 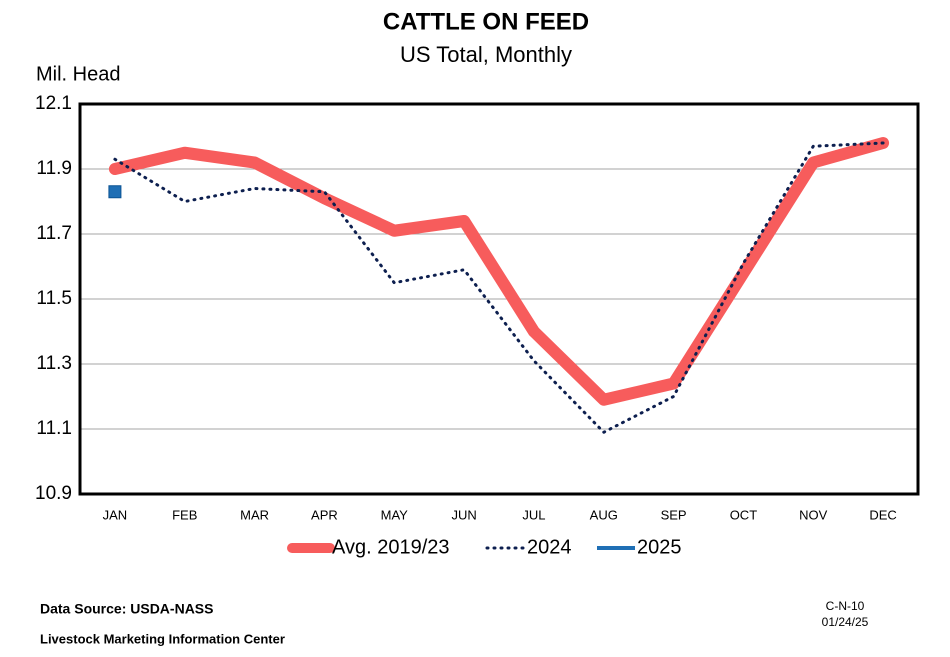 What do you see at coordinates (395, 514) in the screenshot?
I see `x-tick-label: MAY` at bounding box center [395, 514].